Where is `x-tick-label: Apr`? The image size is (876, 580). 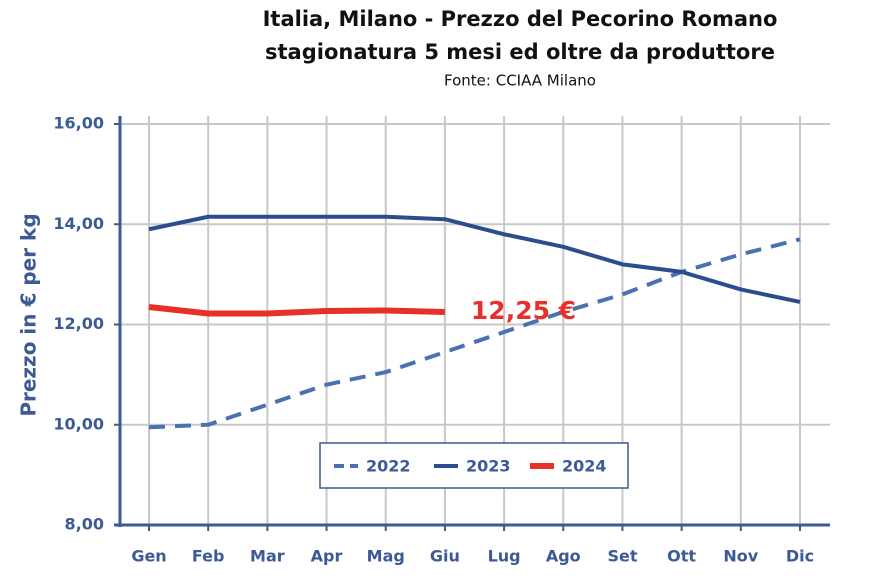
x-tick-label: Apr is located at coordinates (327, 556).